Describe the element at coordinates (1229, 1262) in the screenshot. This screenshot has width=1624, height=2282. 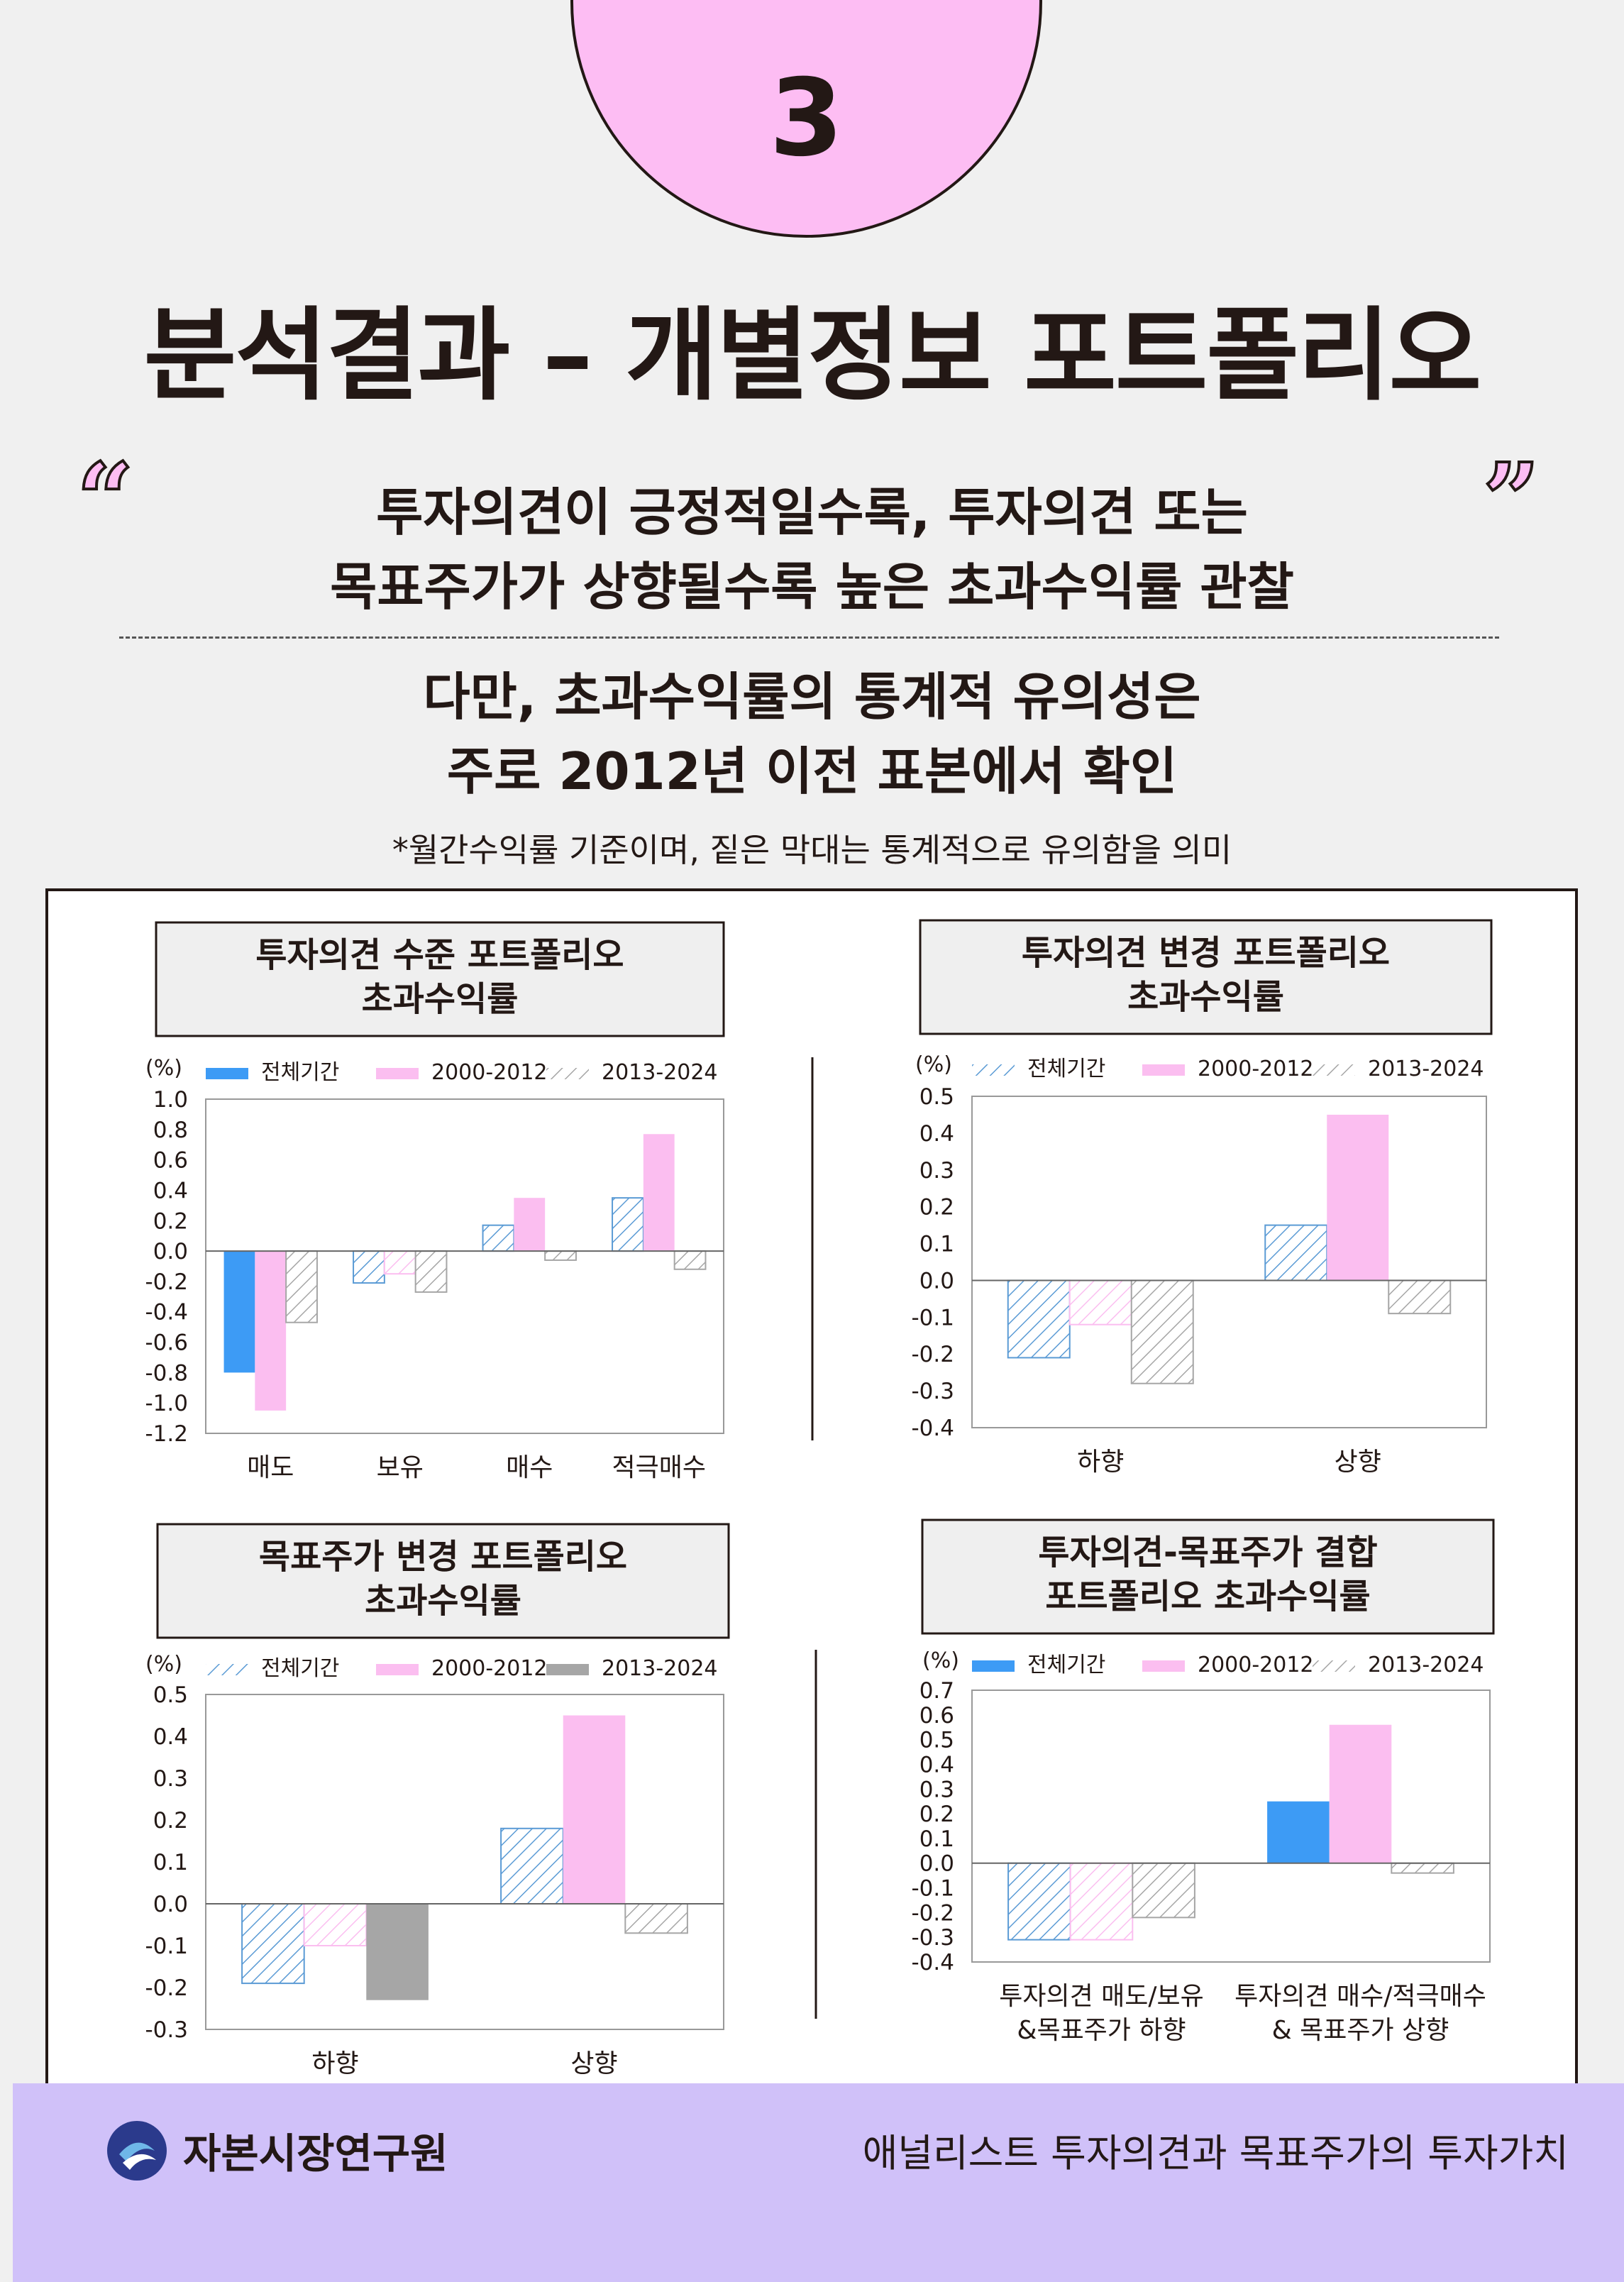
I see `chart-2-plot-area` at that location.